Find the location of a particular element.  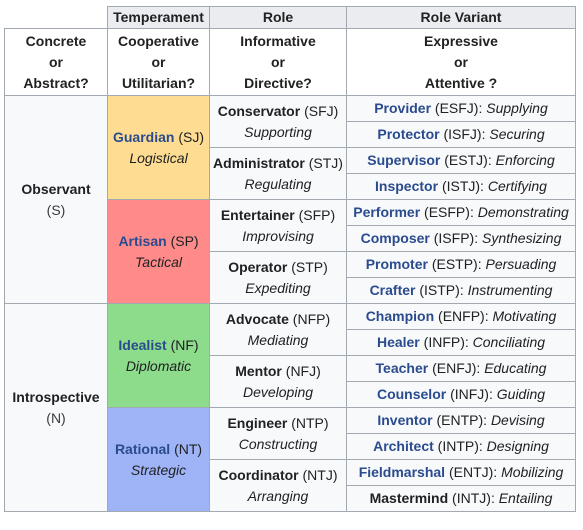

header-temperament: Temperament is located at coordinates (158, 17).